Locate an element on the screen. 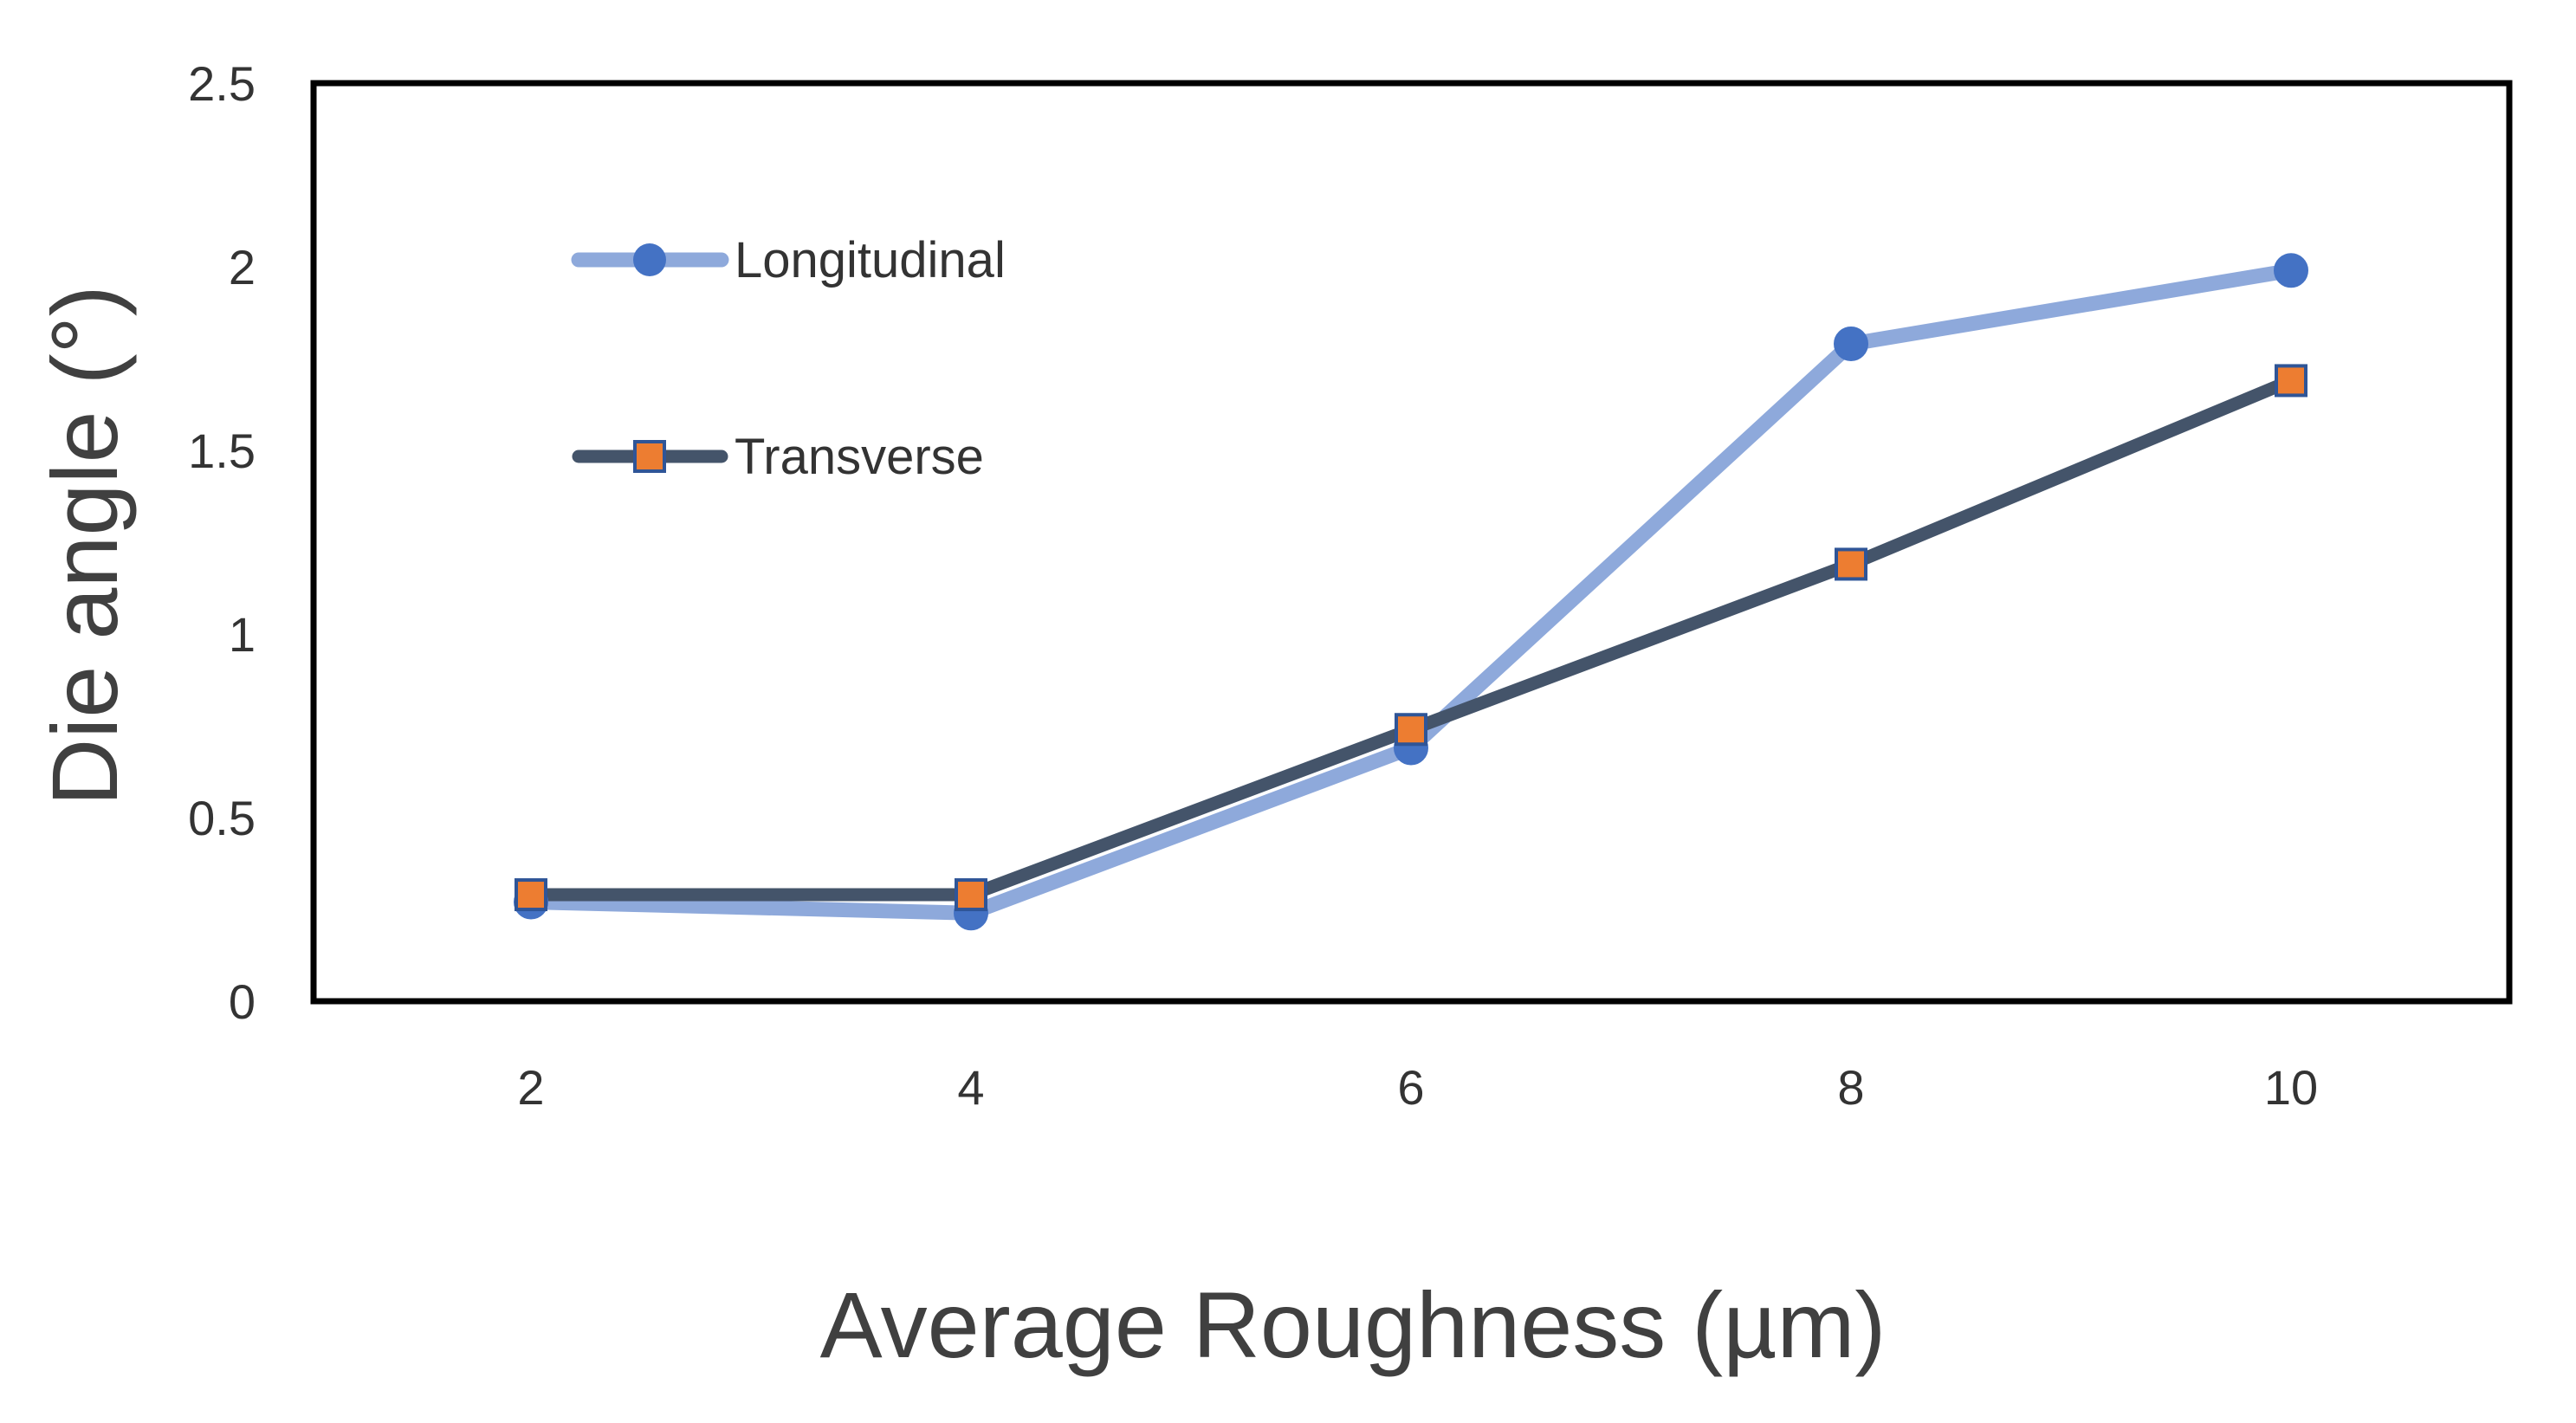 Image resolution: width=2576 pixels, height=1423 pixels. x-tick-label: 6 is located at coordinates (1410, 1087).